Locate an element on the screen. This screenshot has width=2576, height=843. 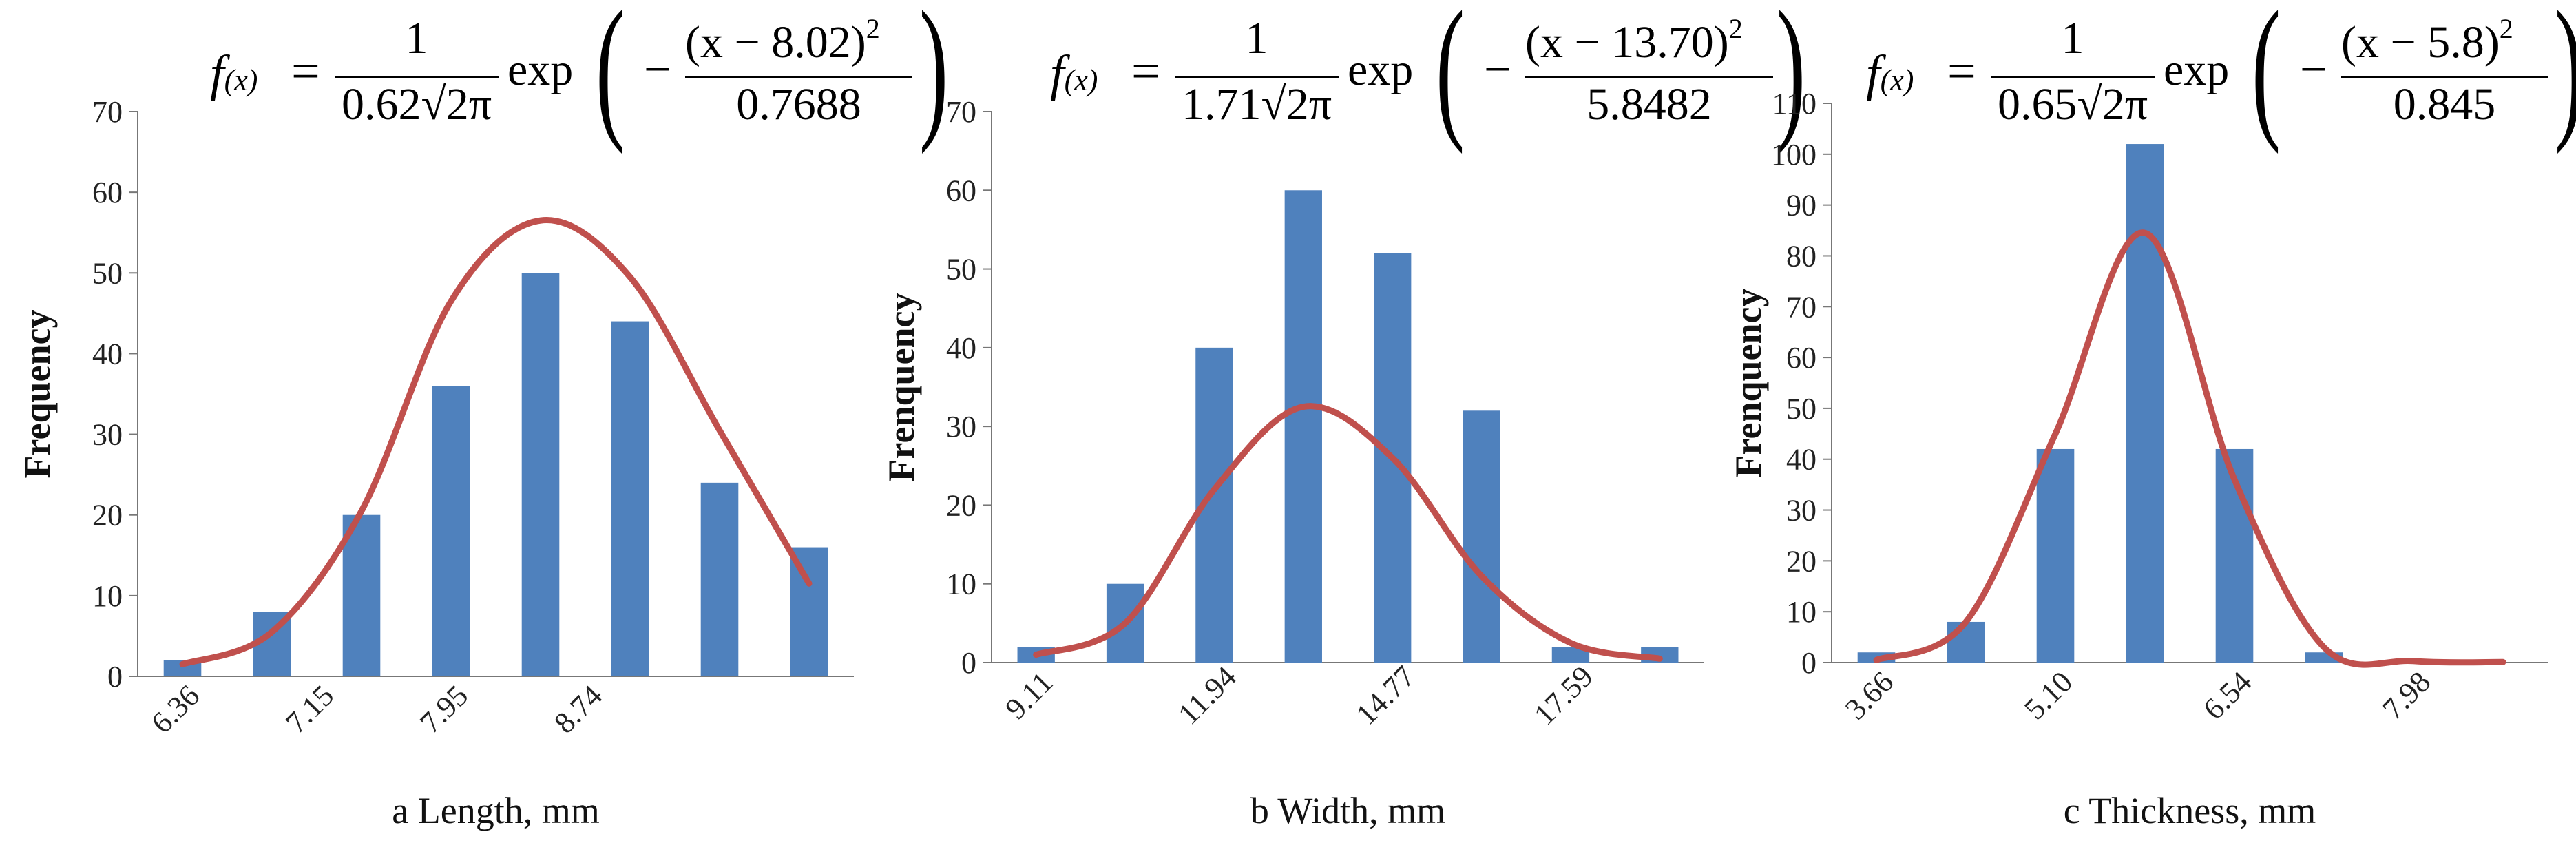
y-tick-label: 90 is located at coordinates (1801, 205).